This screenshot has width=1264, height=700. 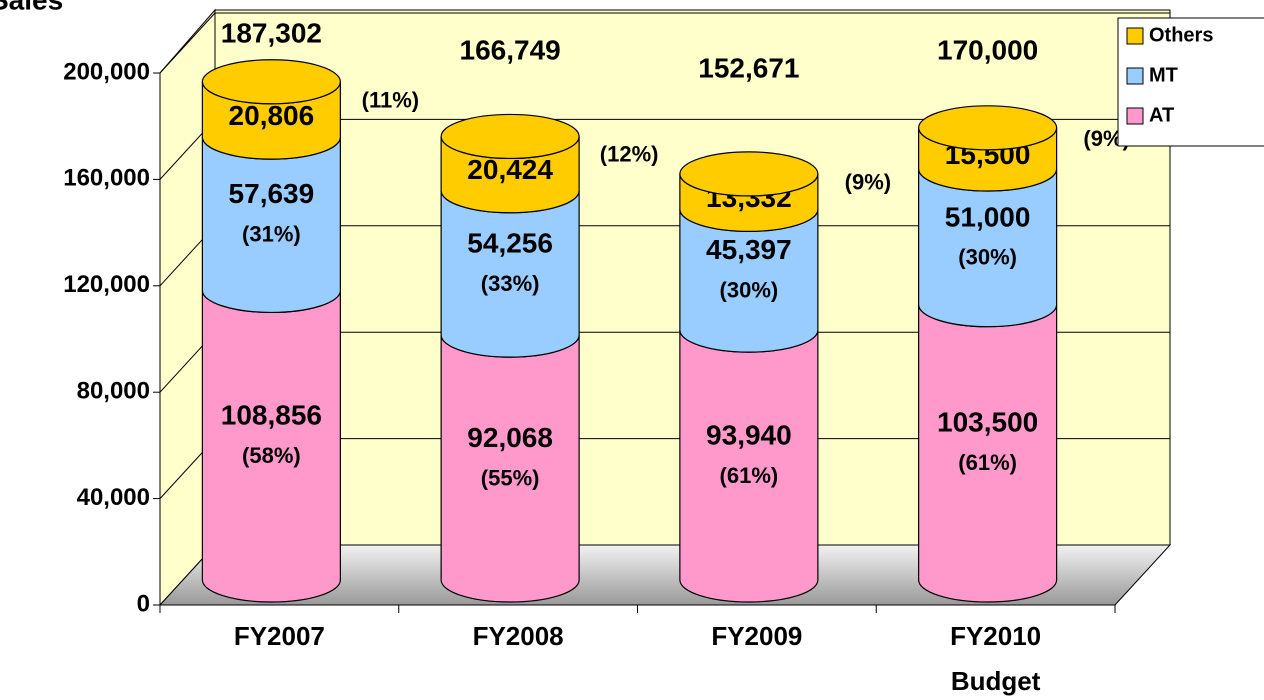 What do you see at coordinates (187, 43) in the screenshot?
I see `grid-line` at bounding box center [187, 43].